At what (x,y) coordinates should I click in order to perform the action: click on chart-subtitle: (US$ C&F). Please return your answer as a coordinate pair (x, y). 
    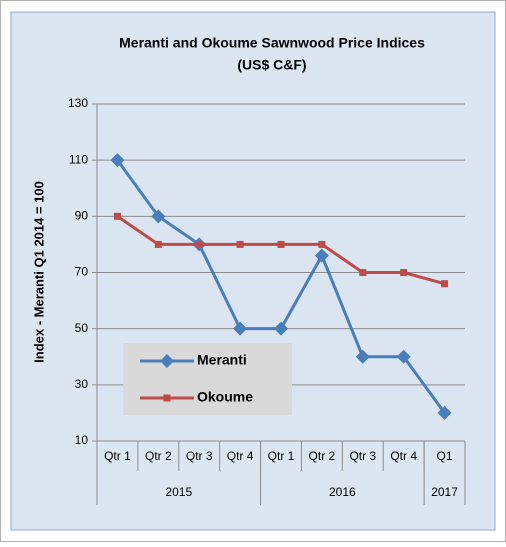
    Looking at the image, I should click on (271, 65).